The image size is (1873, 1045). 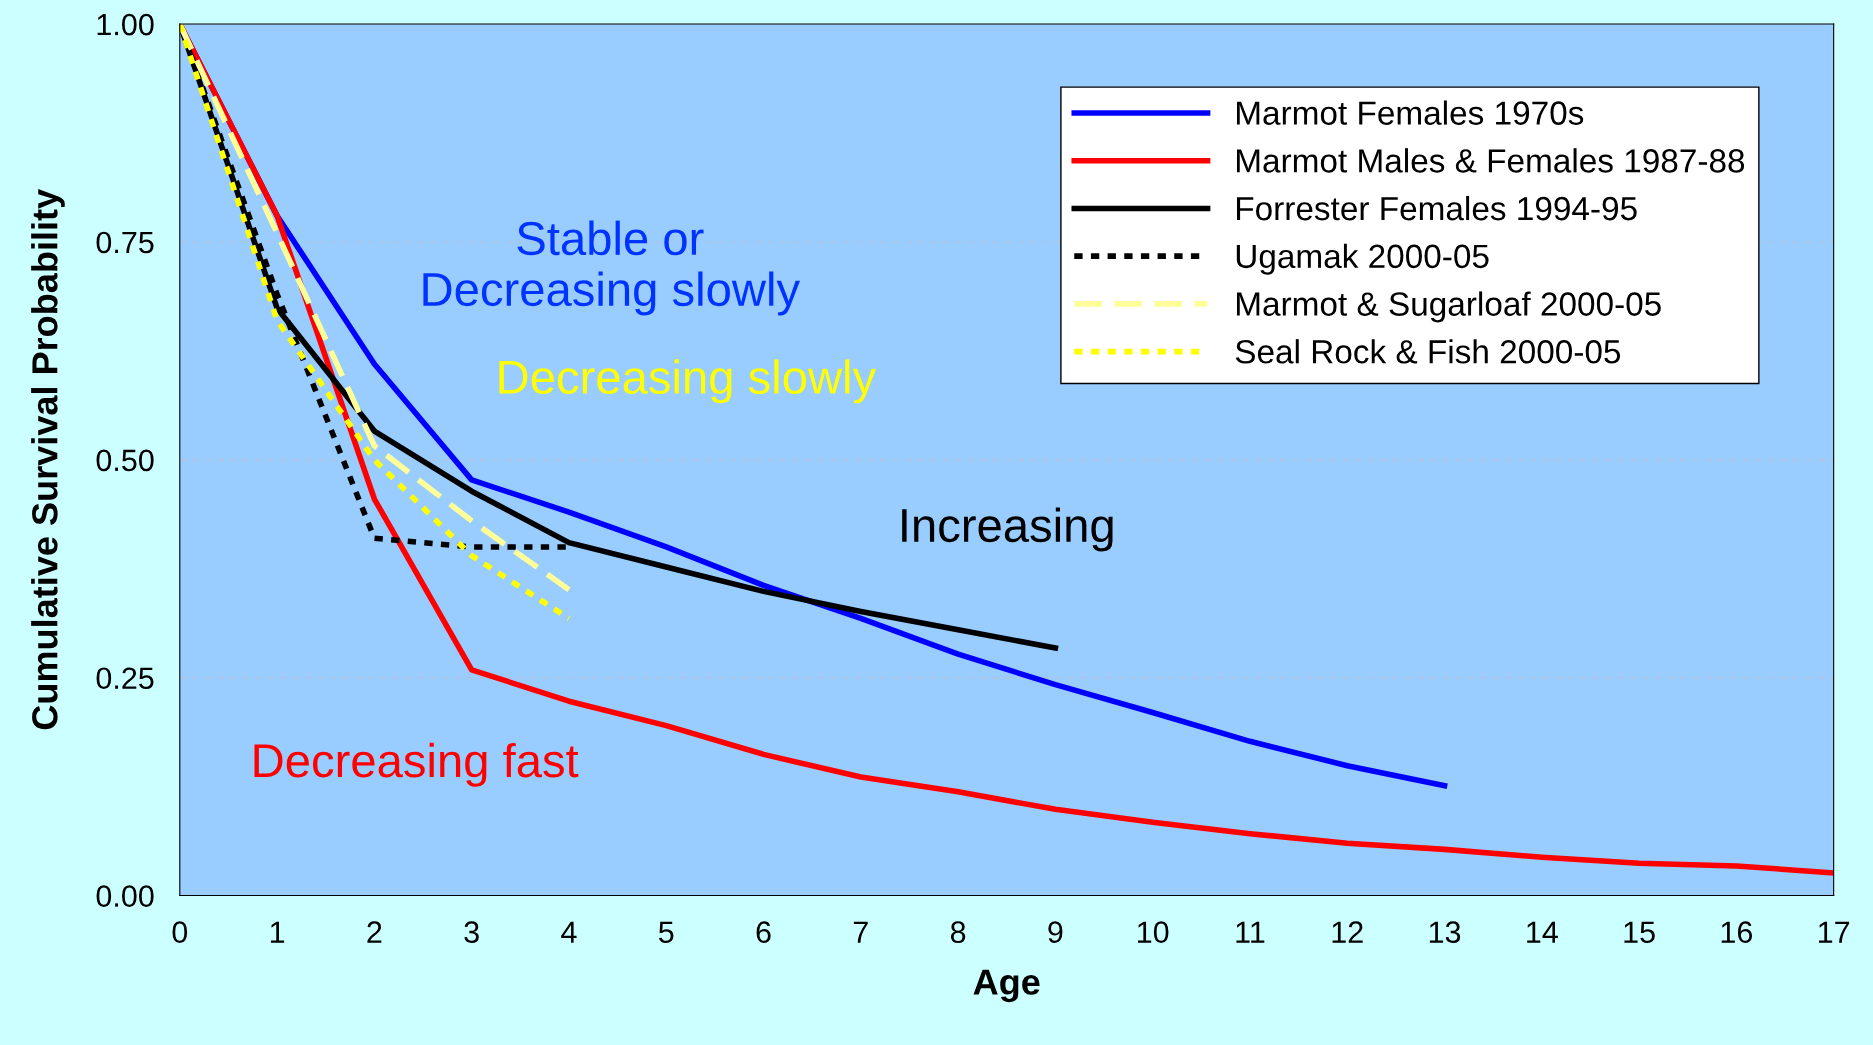 I want to click on x-tick-label: 11, so click(x=1250, y=932).